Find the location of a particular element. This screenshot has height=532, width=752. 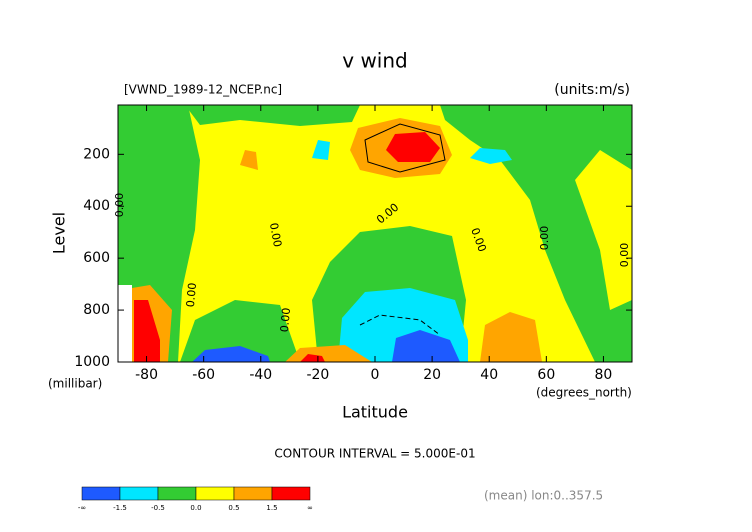

missing-region is located at coordinates (125, 323).